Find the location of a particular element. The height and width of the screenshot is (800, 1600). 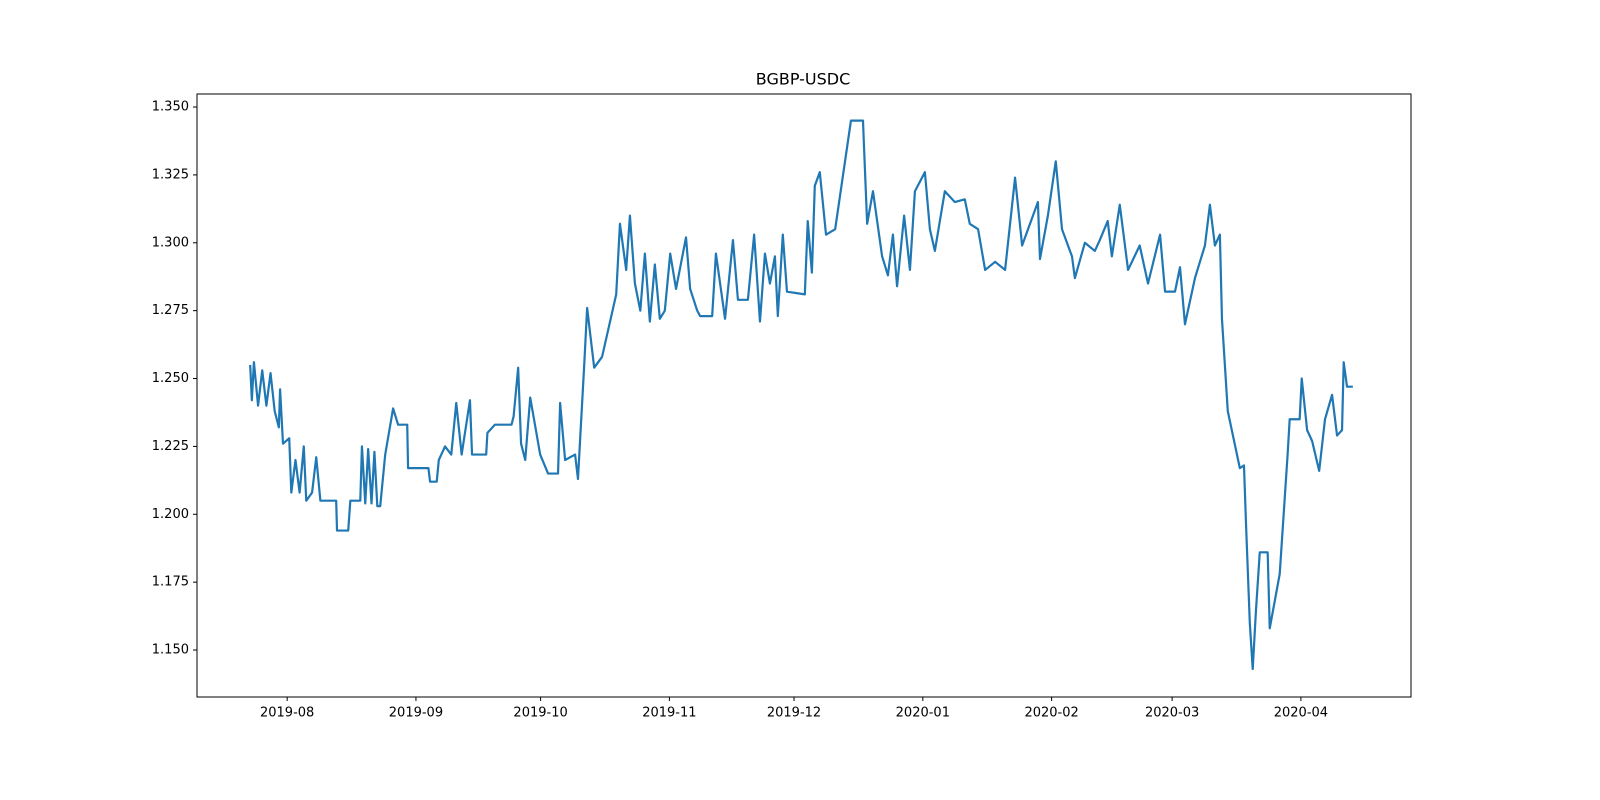

chart-title: BGBP-USDC is located at coordinates (803, 79).